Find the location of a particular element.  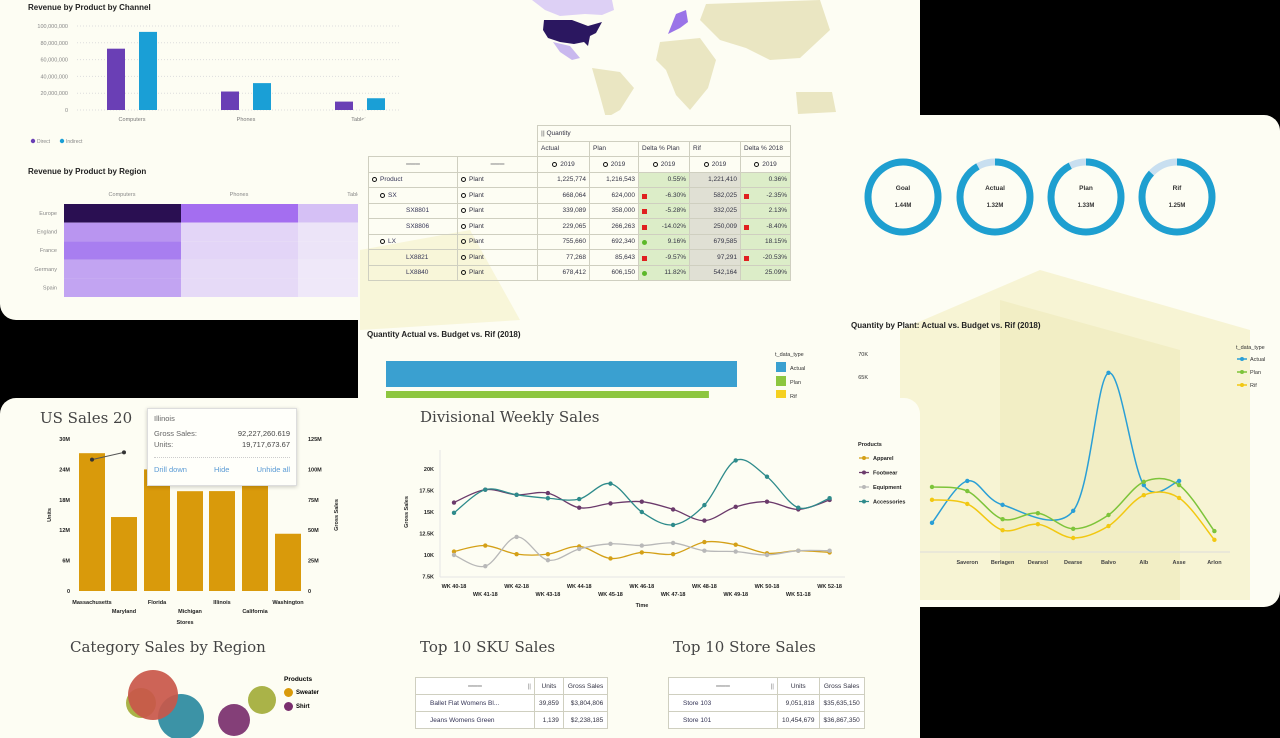

unhide-all-link: Unhide all is located at coordinates (273, 469).